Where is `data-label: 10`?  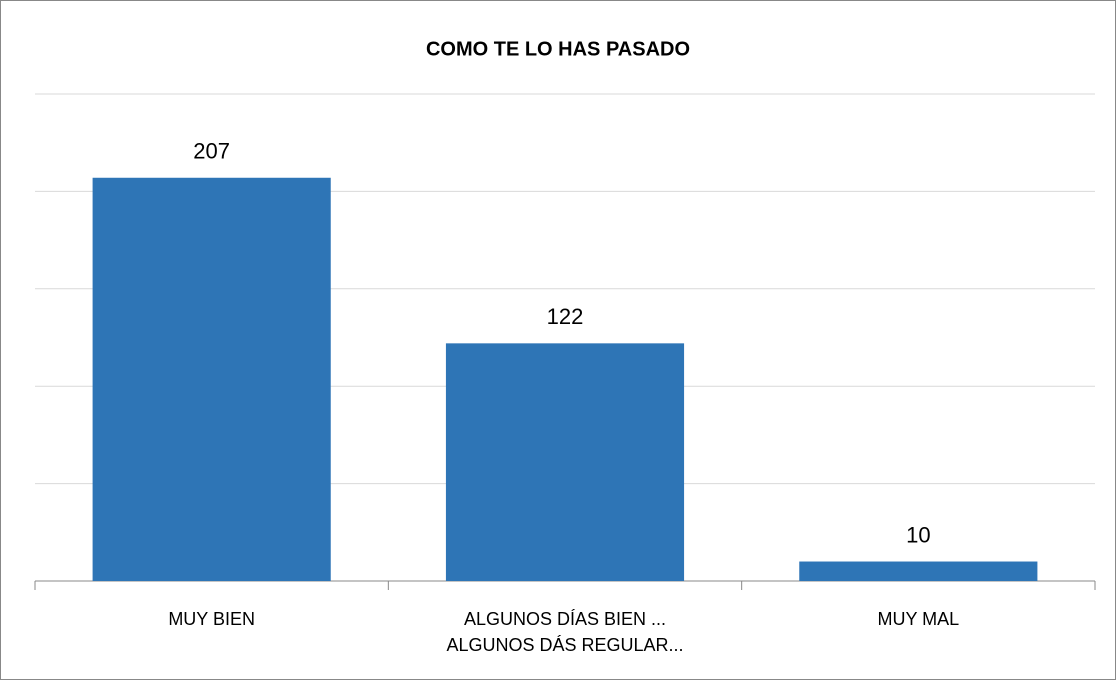
data-label: 10 is located at coordinates (918, 534).